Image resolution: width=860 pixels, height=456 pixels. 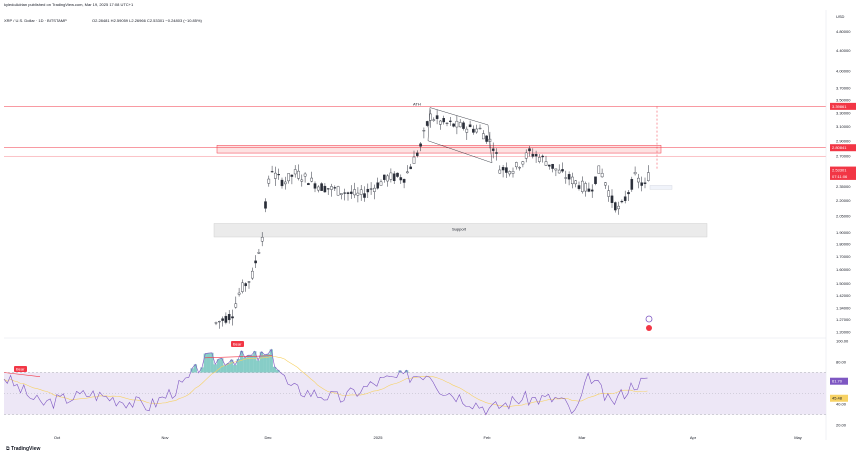 I want to click on price-tick-label: 1.90000, so click(x=843, y=232).